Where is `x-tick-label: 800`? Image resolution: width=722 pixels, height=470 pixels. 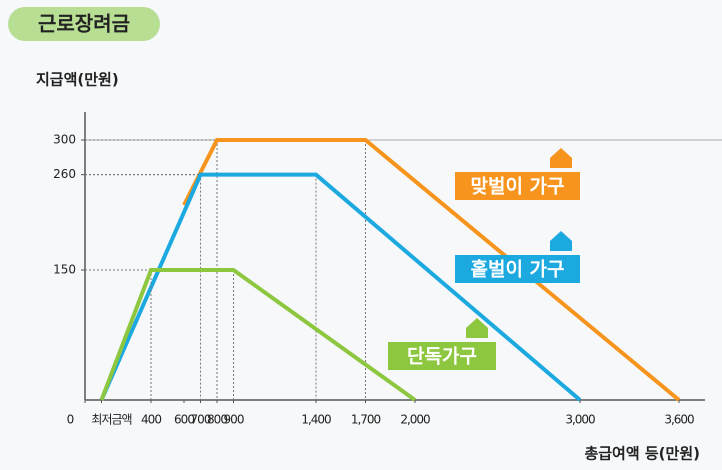 x-tick-label: 800 is located at coordinates (217, 420).